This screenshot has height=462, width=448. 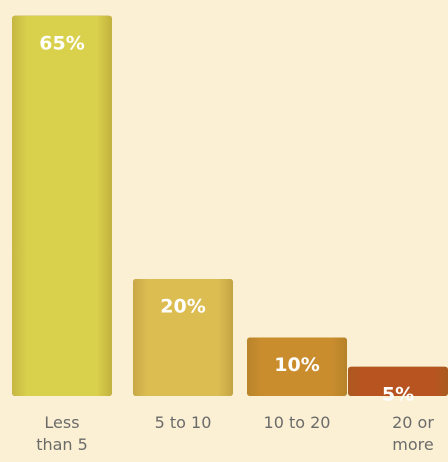 I want to click on value-label: 5%, so click(x=398, y=394).